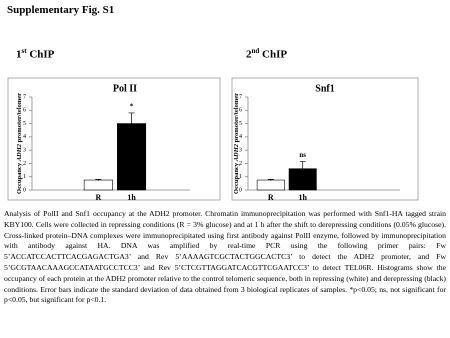 Image resolution: width=450 pixels, height=338 pixels. Describe the element at coordinates (249, 54) in the screenshot. I see `panel-number: 2` at that location.